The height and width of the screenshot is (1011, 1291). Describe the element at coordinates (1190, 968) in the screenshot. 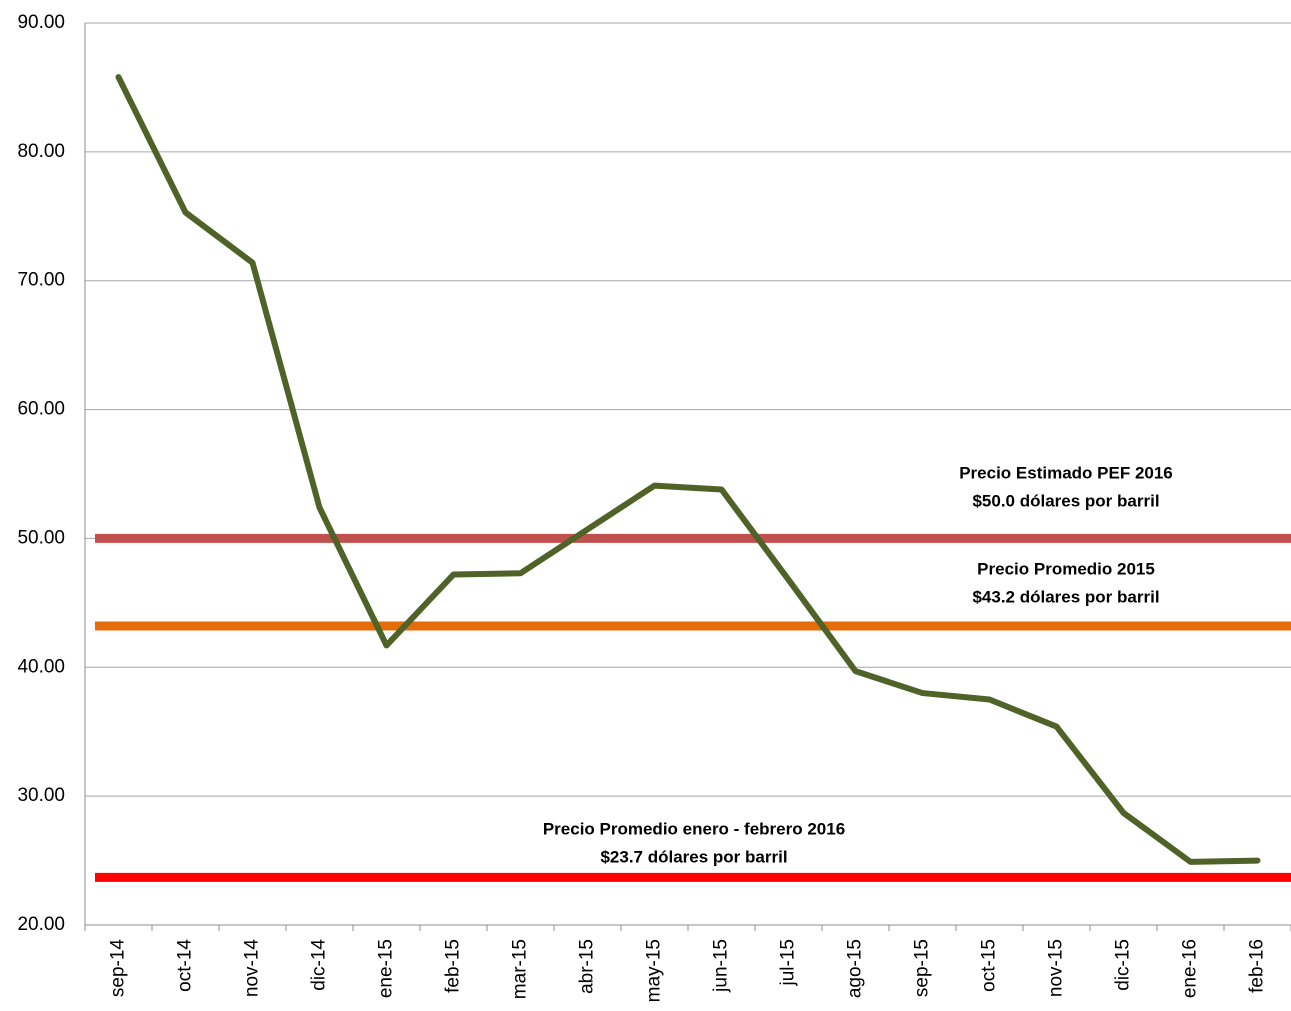

I see `x-tick-label: ene-16` at that location.